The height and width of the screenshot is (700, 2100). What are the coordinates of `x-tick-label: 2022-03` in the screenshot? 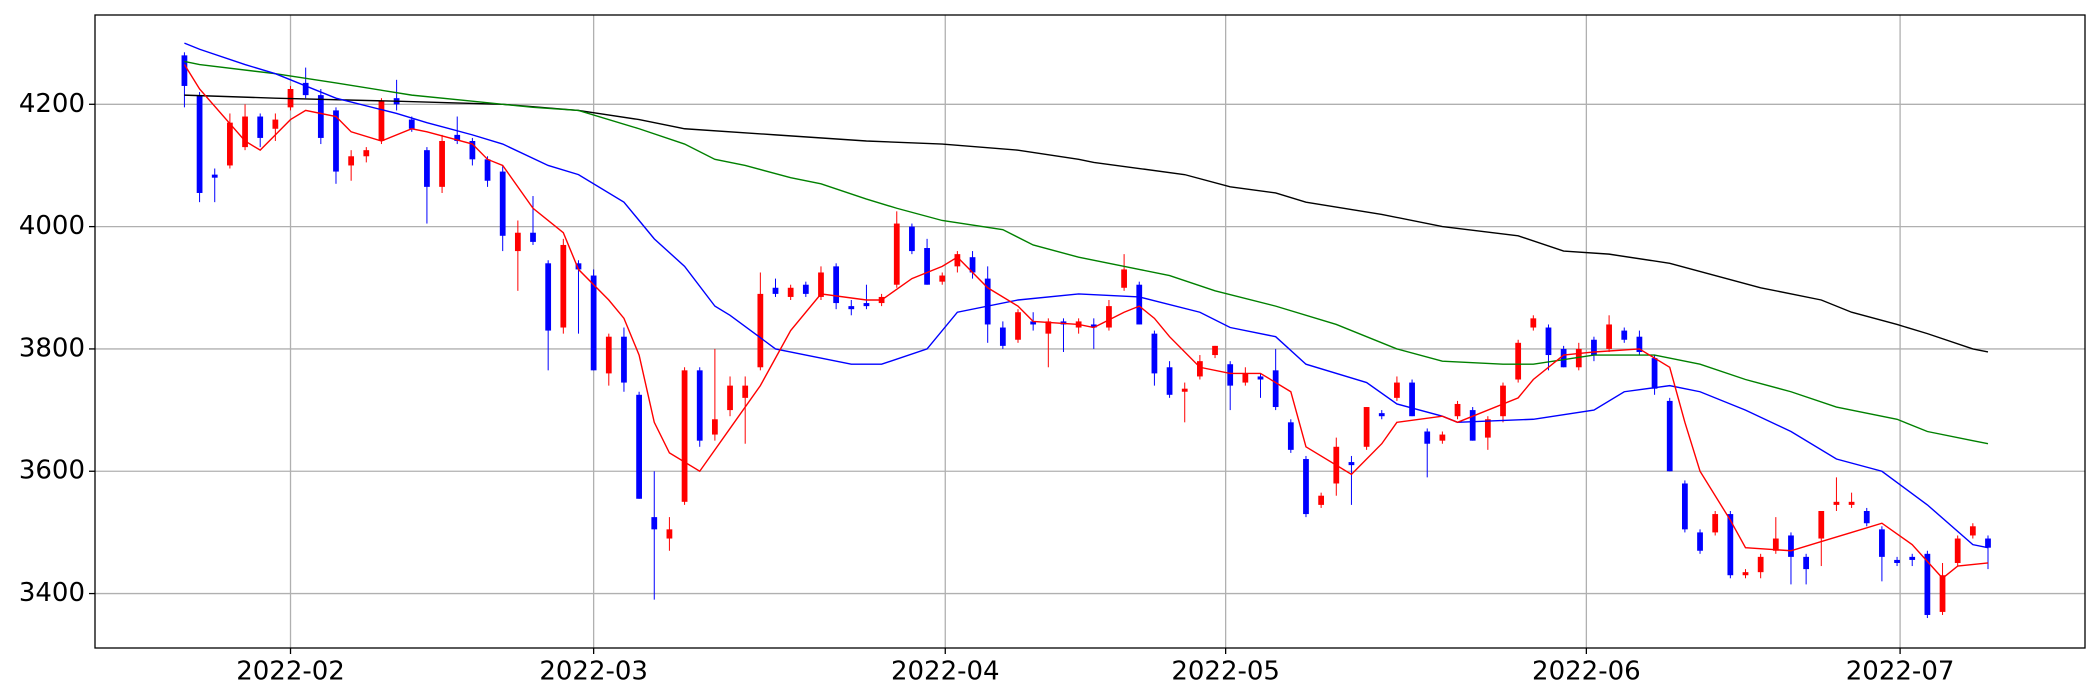 It's located at (593, 672).